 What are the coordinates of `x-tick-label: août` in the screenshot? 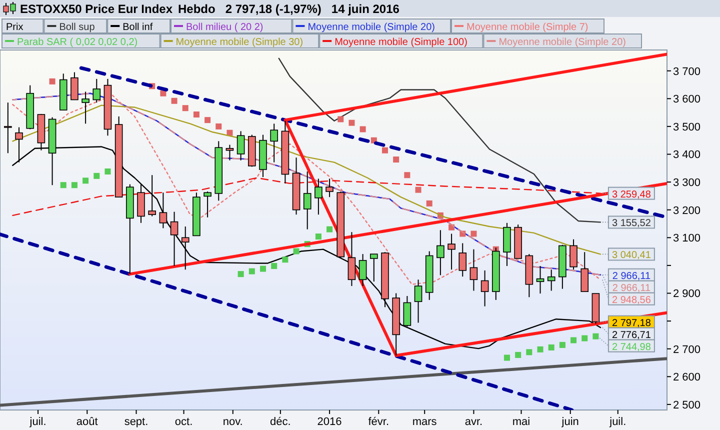 It's located at (87, 422).